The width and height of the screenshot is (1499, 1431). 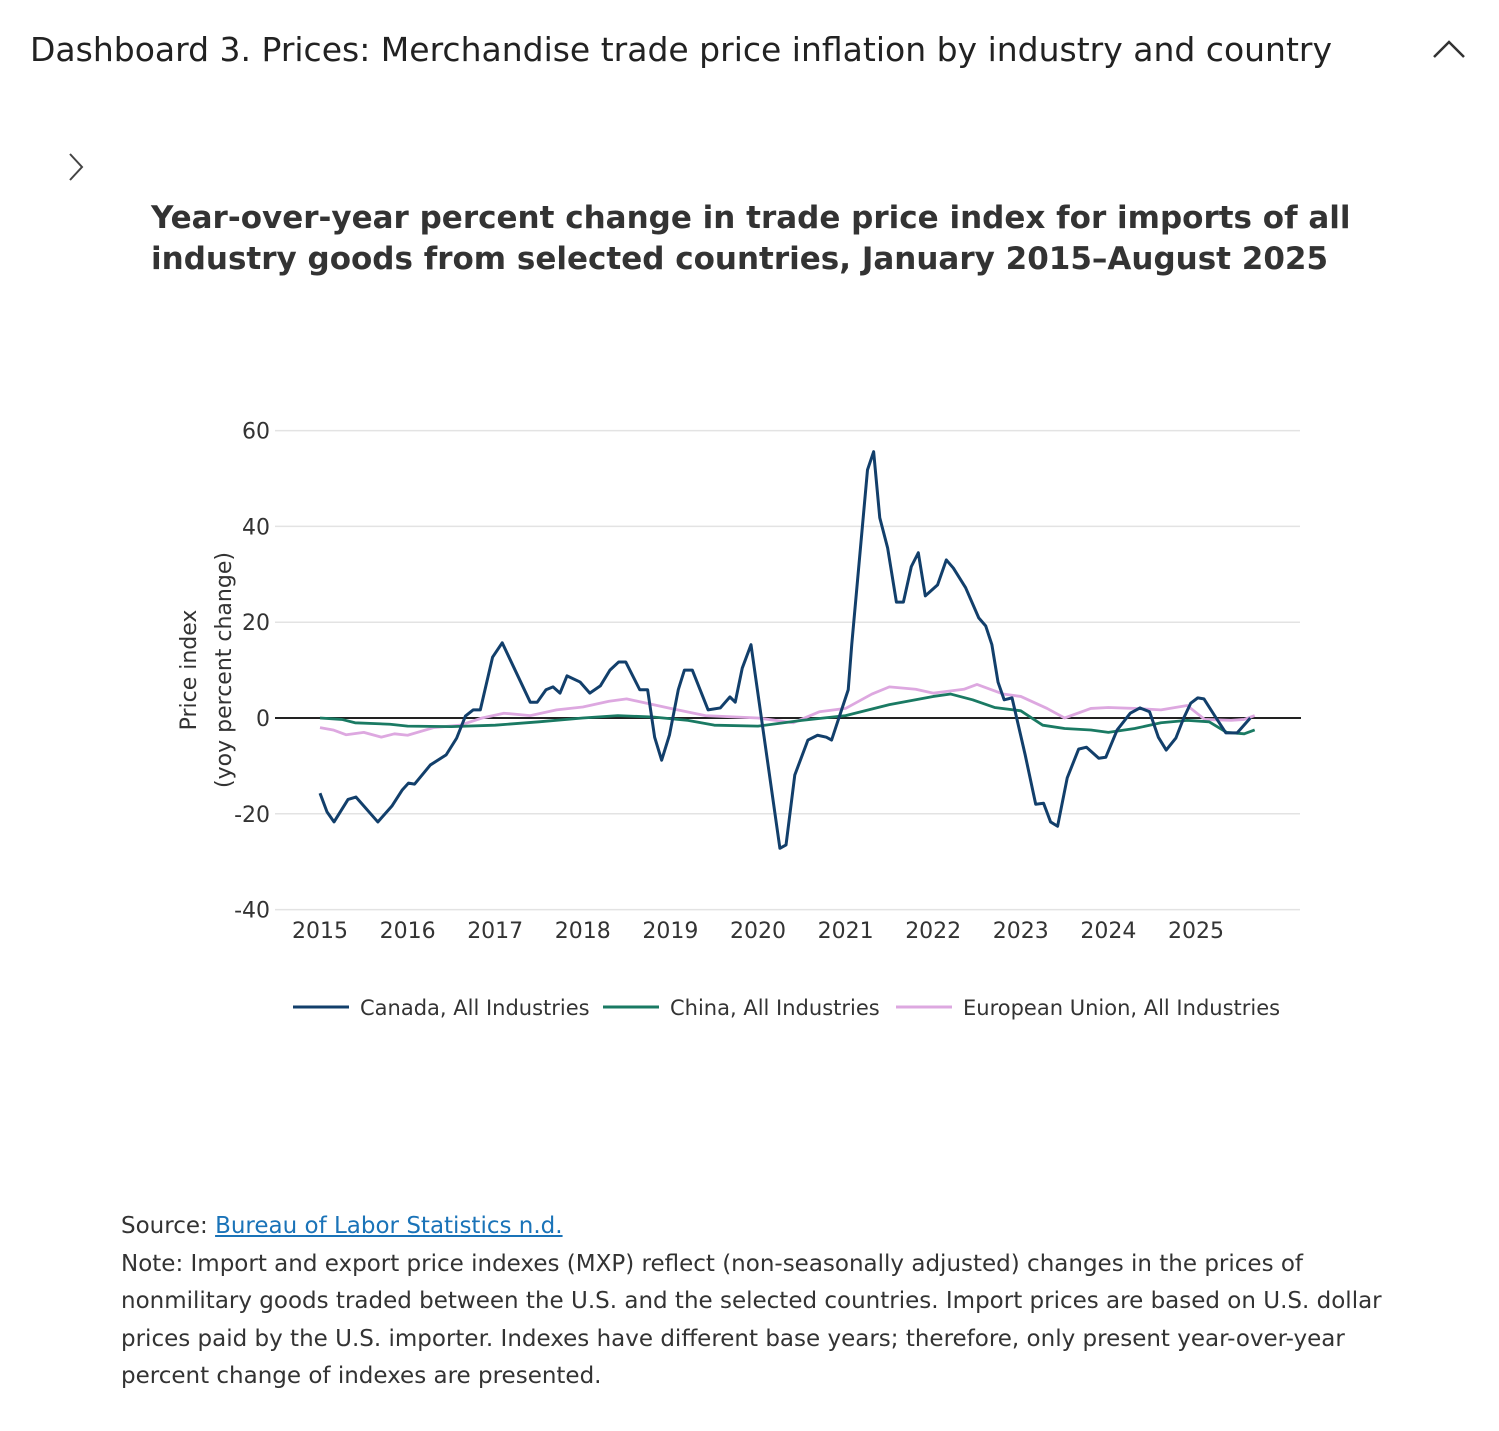 What do you see at coordinates (475, 1008) in the screenshot?
I see `legend-label: Canada, All Industries` at bounding box center [475, 1008].